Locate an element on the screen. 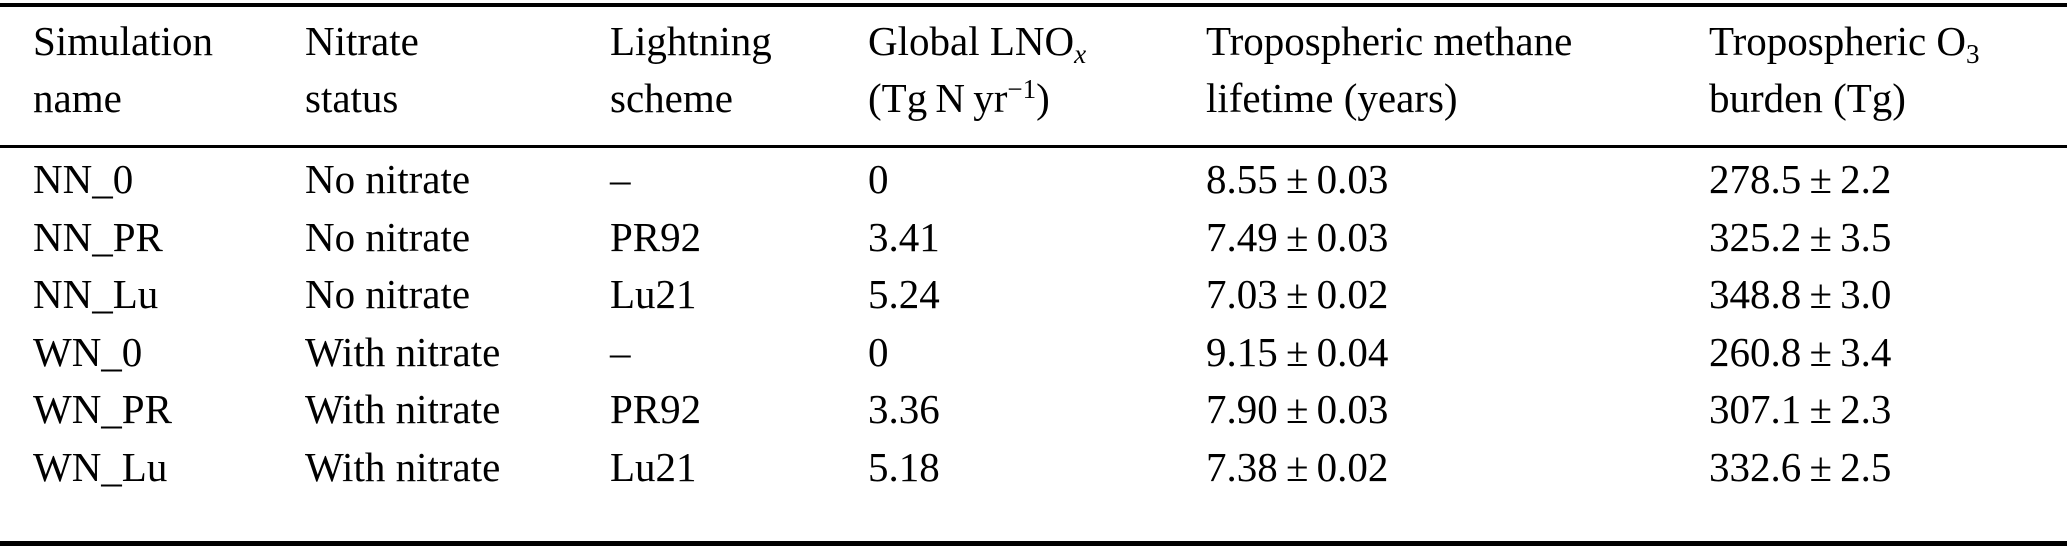  cell-global-lnox: 5.24 is located at coordinates (904, 294).